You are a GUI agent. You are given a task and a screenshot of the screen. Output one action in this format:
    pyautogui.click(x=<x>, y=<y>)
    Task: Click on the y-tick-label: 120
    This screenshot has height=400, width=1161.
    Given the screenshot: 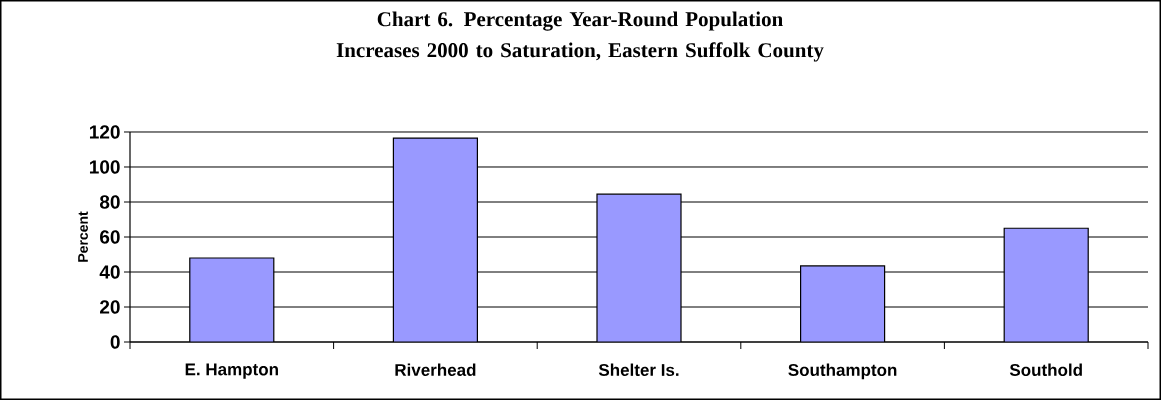 What is the action you would take?
    pyautogui.click(x=104, y=132)
    